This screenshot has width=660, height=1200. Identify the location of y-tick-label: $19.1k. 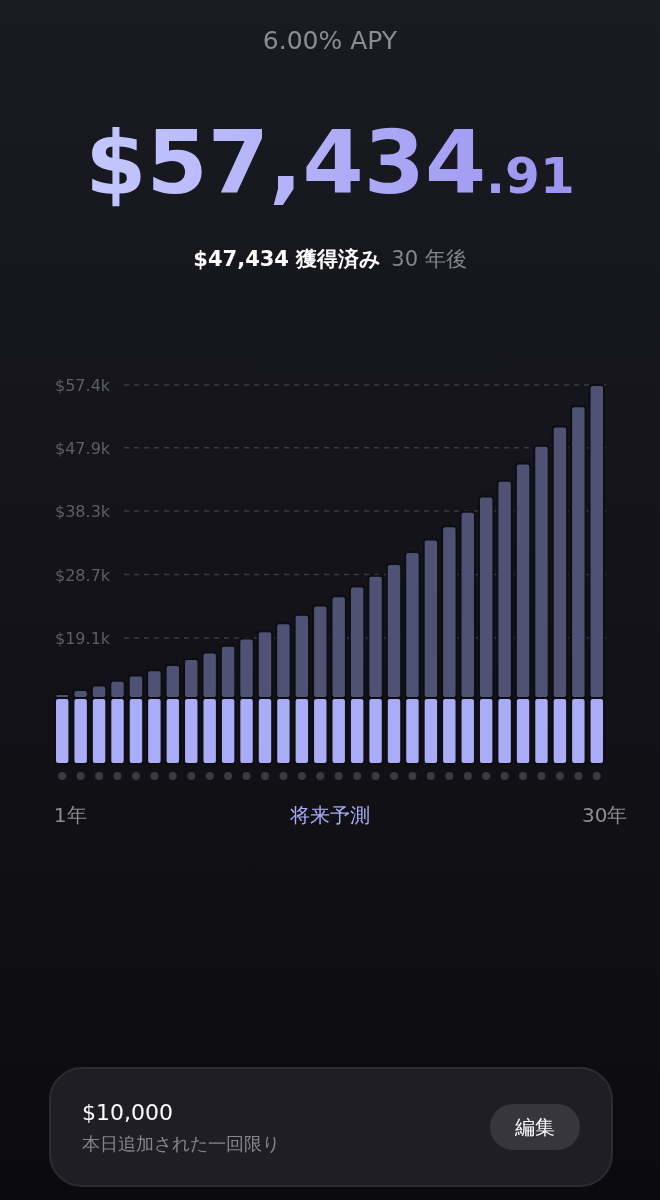
(83, 638).